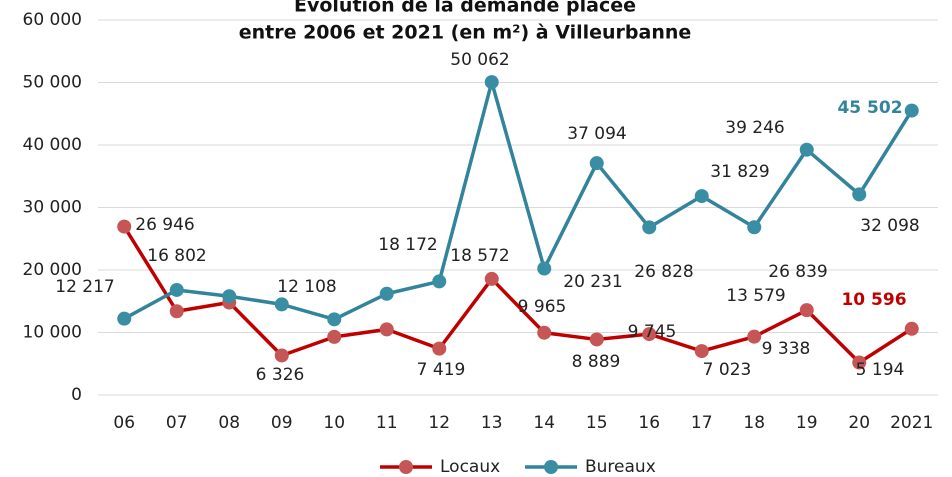 This screenshot has height=477, width=952. I want to click on chart-title: Évolution de la demande placée, so click(465, 8).